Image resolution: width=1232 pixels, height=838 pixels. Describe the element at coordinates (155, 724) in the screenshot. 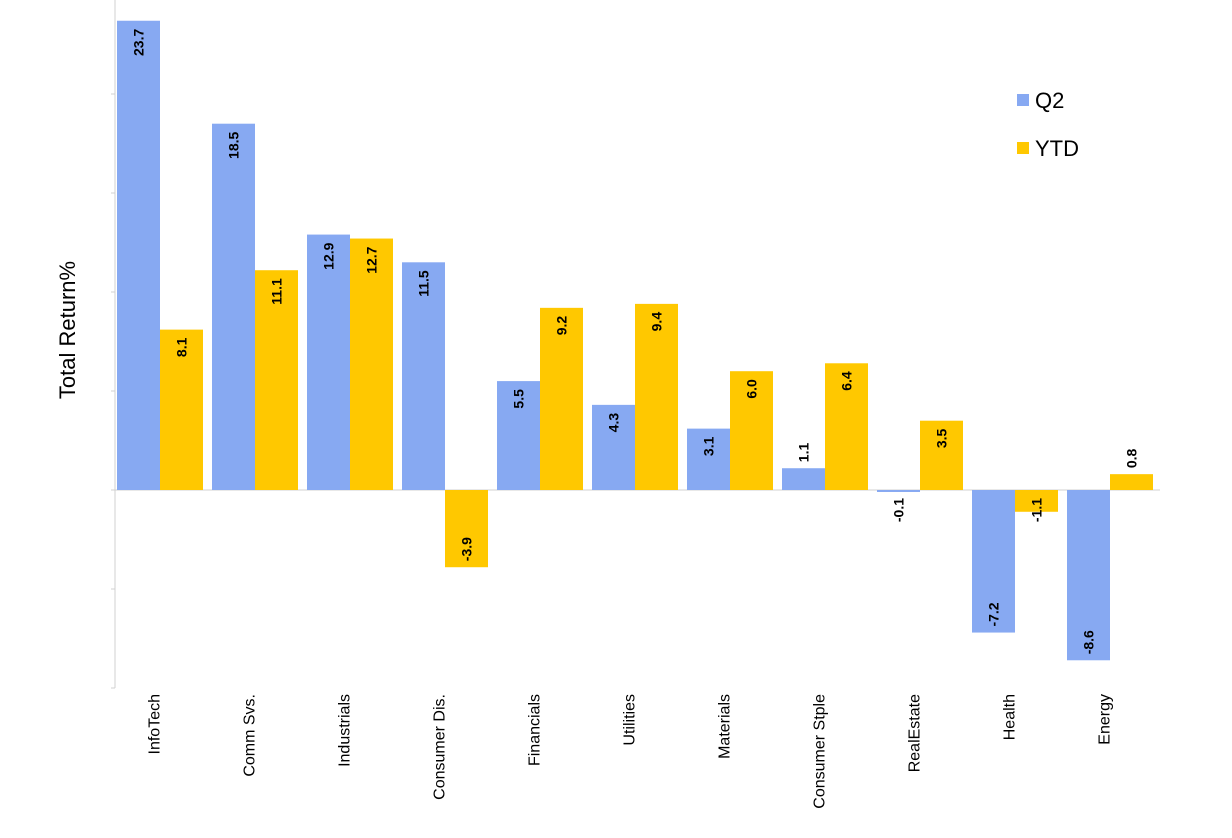

I see `category-label: InfoTech` at that location.